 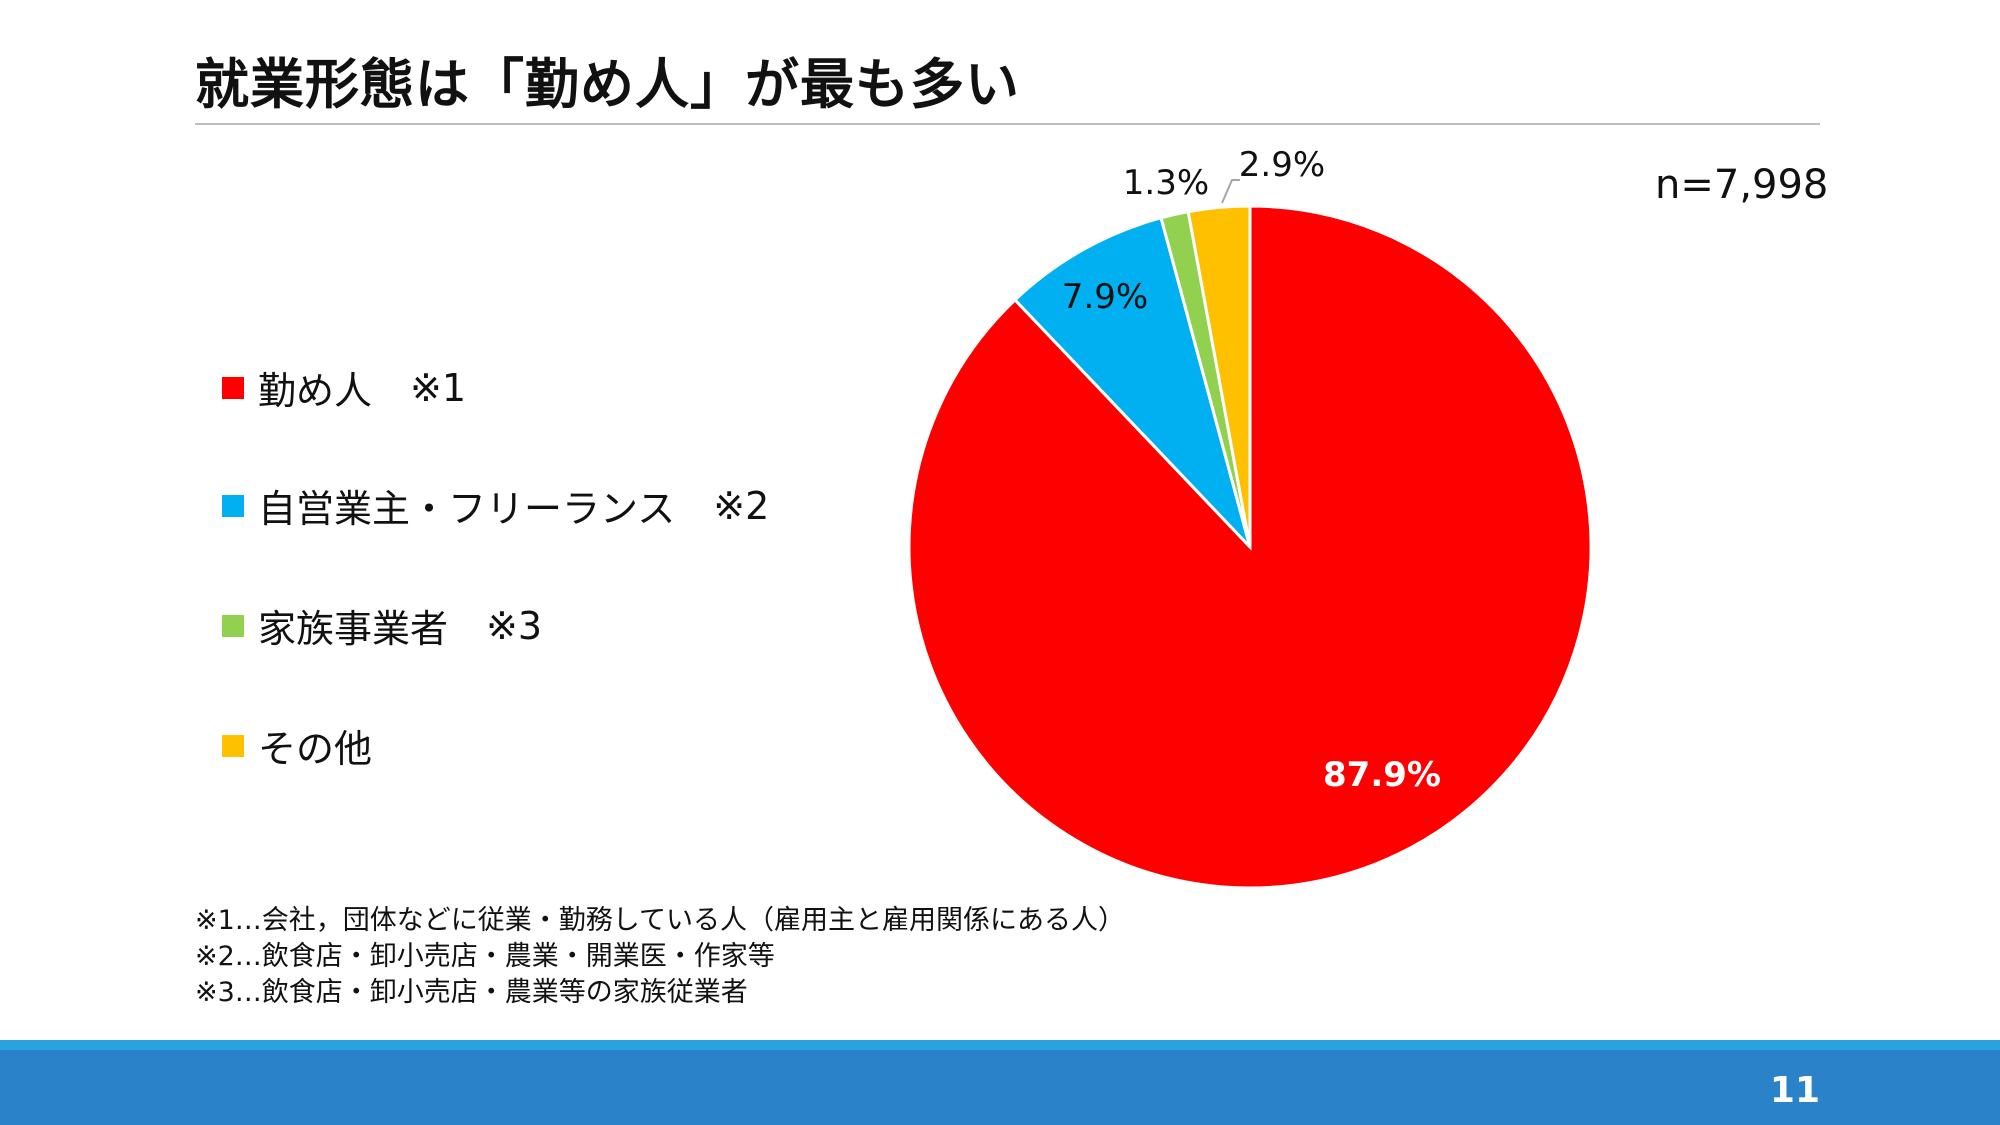 I want to click on data-label-other: 2.9%, so click(x=1282, y=165).